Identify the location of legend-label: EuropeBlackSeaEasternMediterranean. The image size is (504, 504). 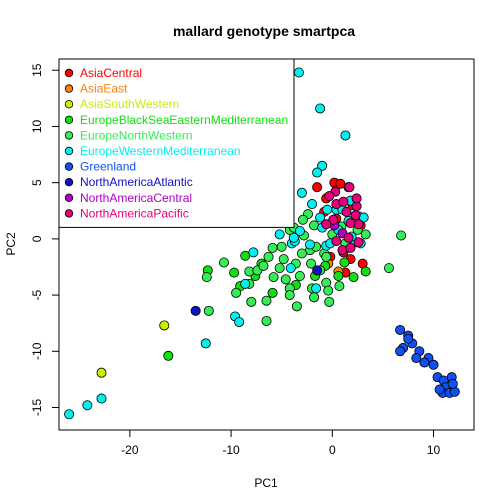
(184, 120).